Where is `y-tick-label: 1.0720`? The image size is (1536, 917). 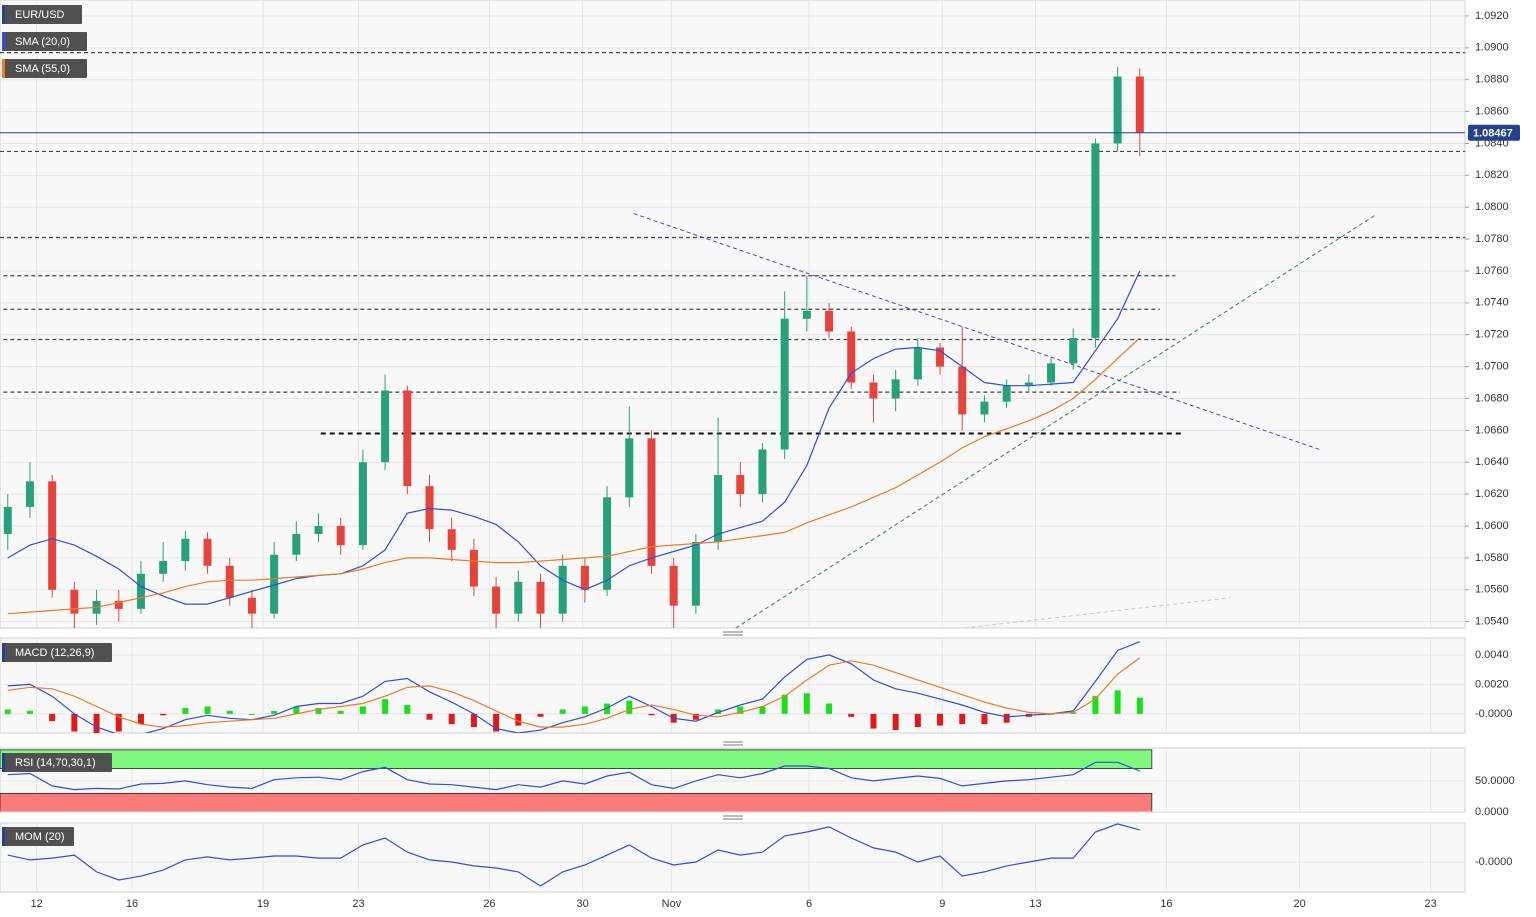 y-tick-label: 1.0720 is located at coordinates (1492, 335).